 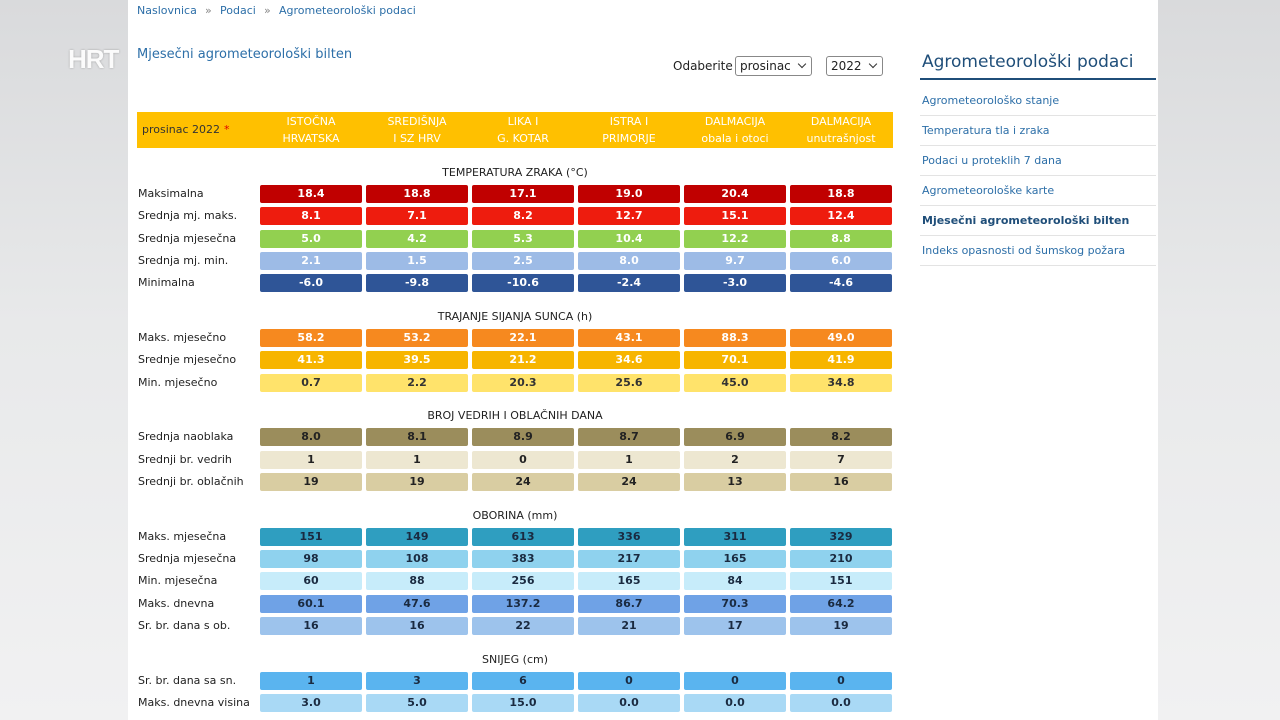 What do you see at coordinates (523, 121) in the screenshot?
I see `column-header: LIKA I` at bounding box center [523, 121].